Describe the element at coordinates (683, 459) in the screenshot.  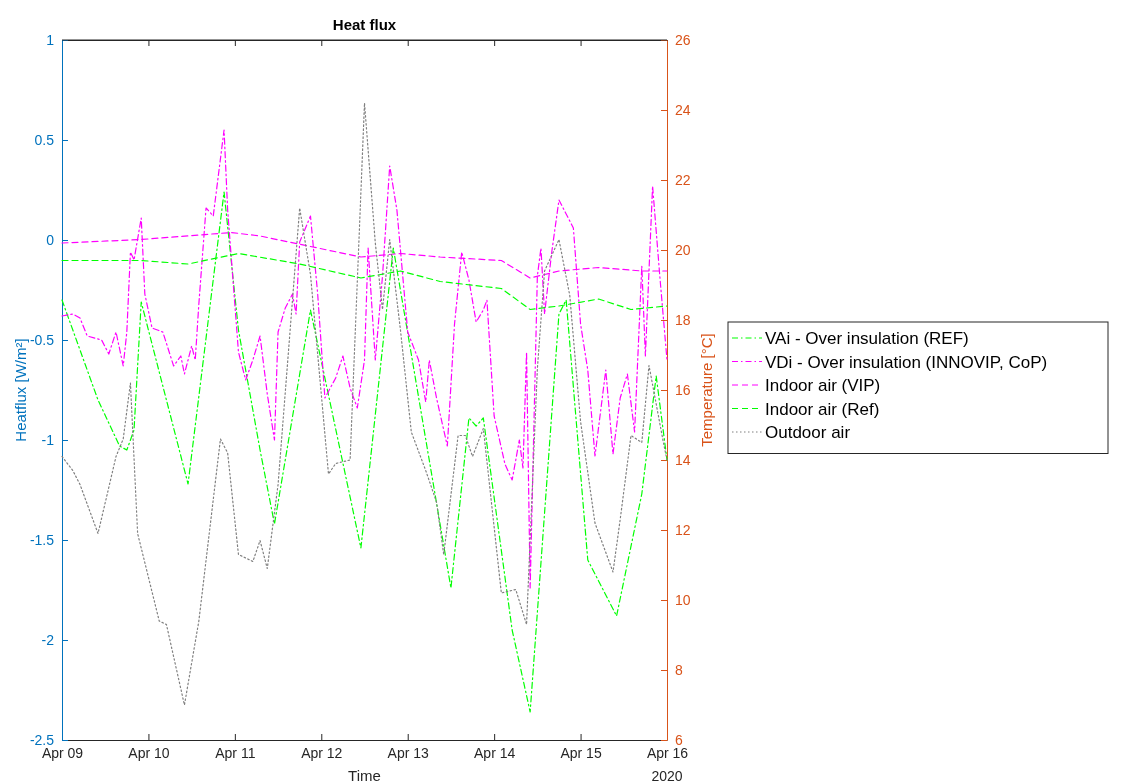
I see `y2-tick-label: 14` at that location.